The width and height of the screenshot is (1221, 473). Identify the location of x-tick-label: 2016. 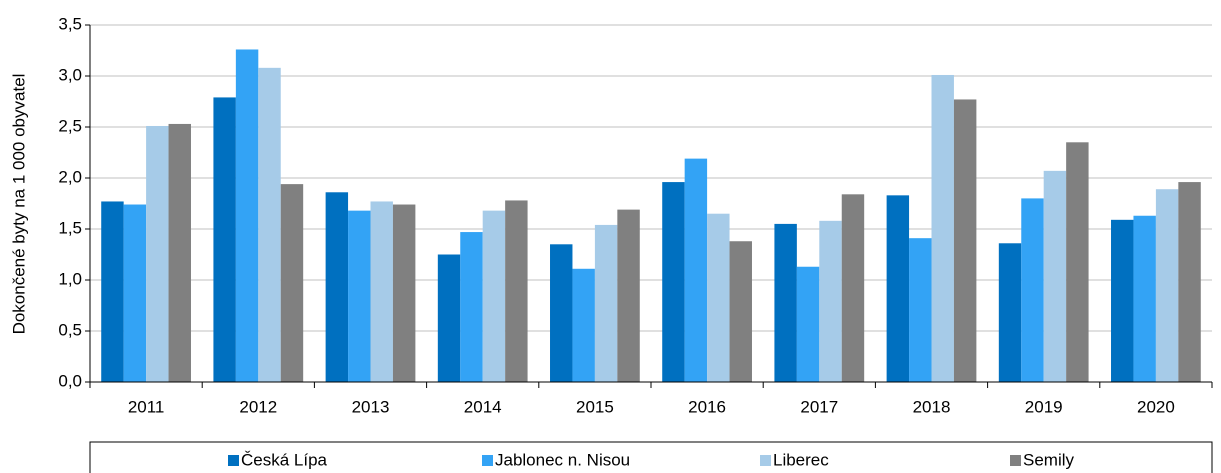
(707, 406).